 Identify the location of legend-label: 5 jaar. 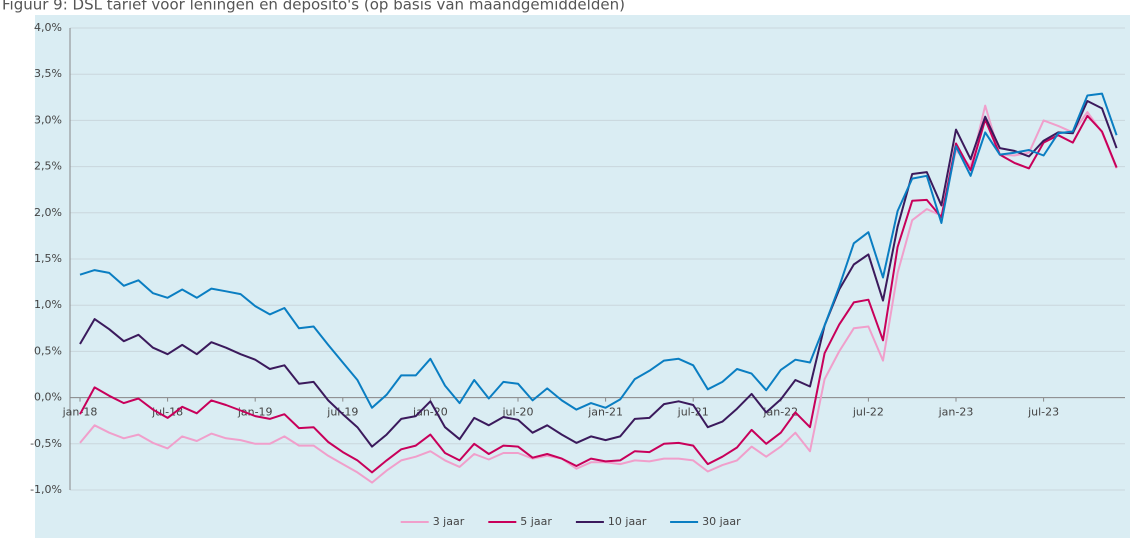
(536, 521).